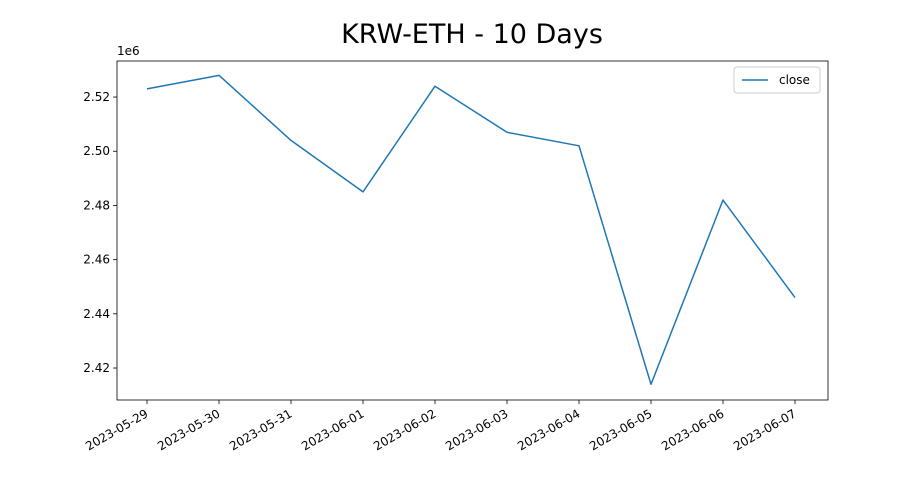 The width and height of the screenshot is (919, 500). I want to click on x-tick-label: 2023-05-31, so click(260, 429).